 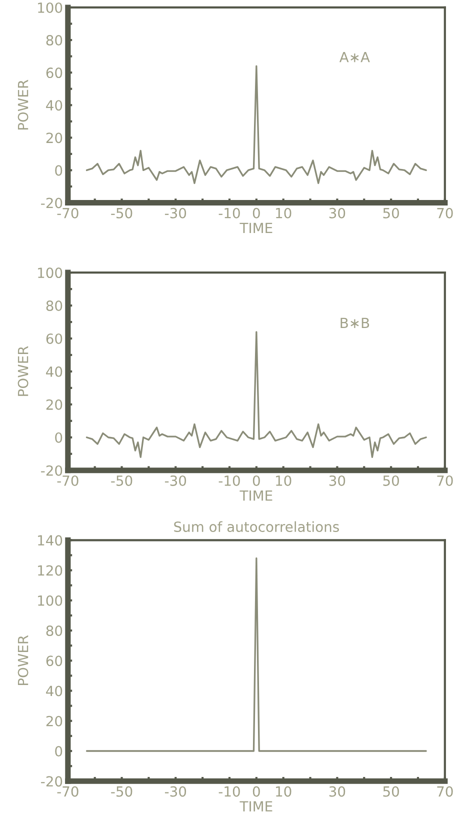 What do you see at coordinates (355, 323) in the screenshot?
I see `annotation: B∗B` at bounding box center [355, 323].